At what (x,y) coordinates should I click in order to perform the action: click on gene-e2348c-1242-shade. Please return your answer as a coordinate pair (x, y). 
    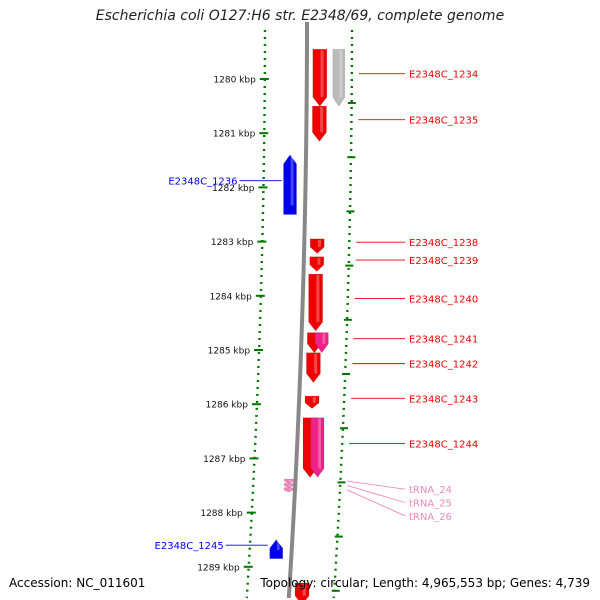
    Looking at the image, I should click on (316, 363).